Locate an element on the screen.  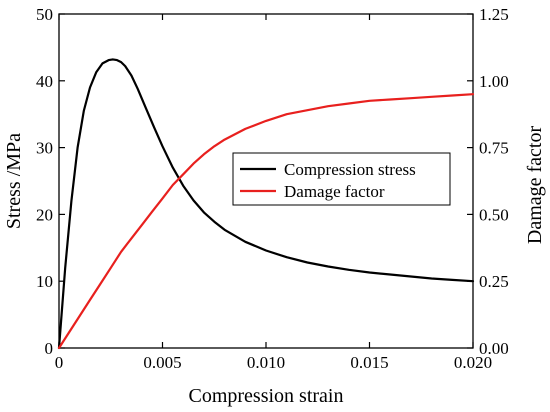
y-tick-label: 0 is located at coordinates (49, 348).